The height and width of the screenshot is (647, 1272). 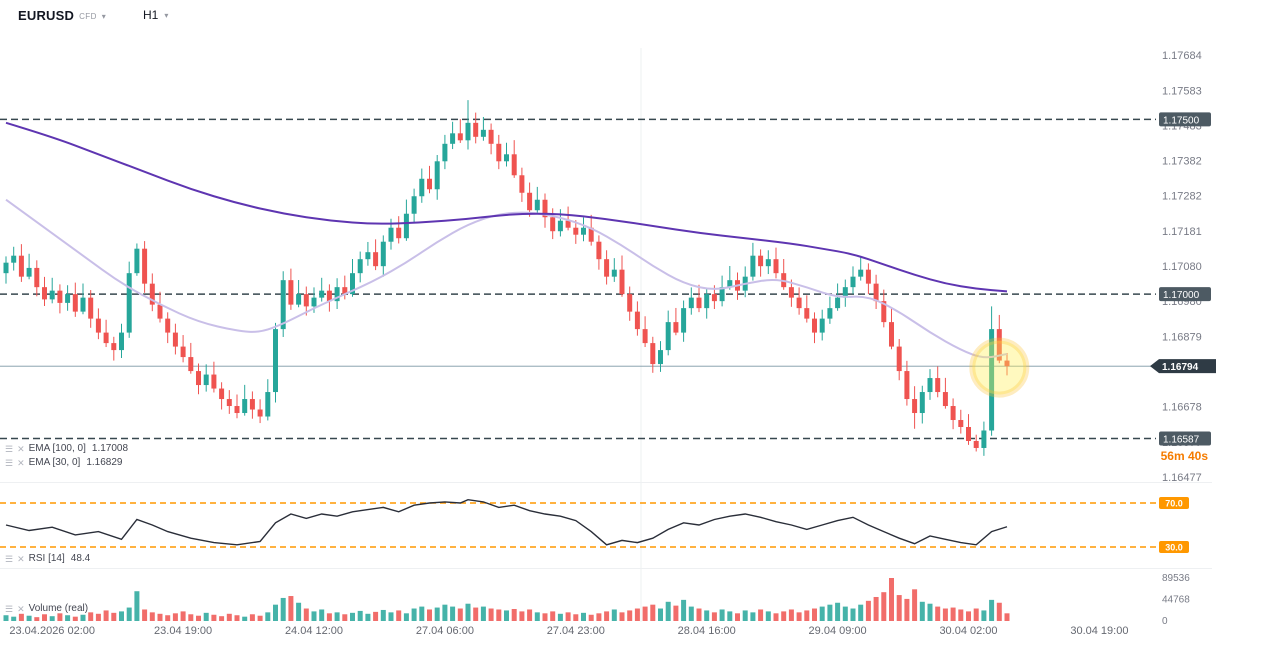 I want to click on svg-text: 1.16794, so click(x=1180, y=367).